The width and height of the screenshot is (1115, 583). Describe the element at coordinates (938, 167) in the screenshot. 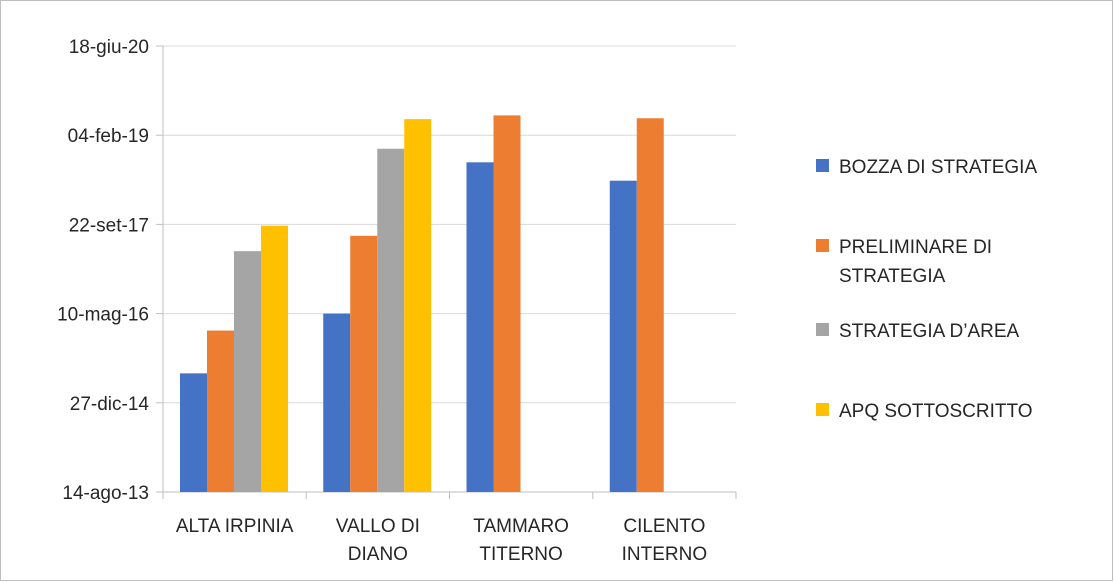

I see `legend-label: BOZZA DI STRATEGIA` at that location.